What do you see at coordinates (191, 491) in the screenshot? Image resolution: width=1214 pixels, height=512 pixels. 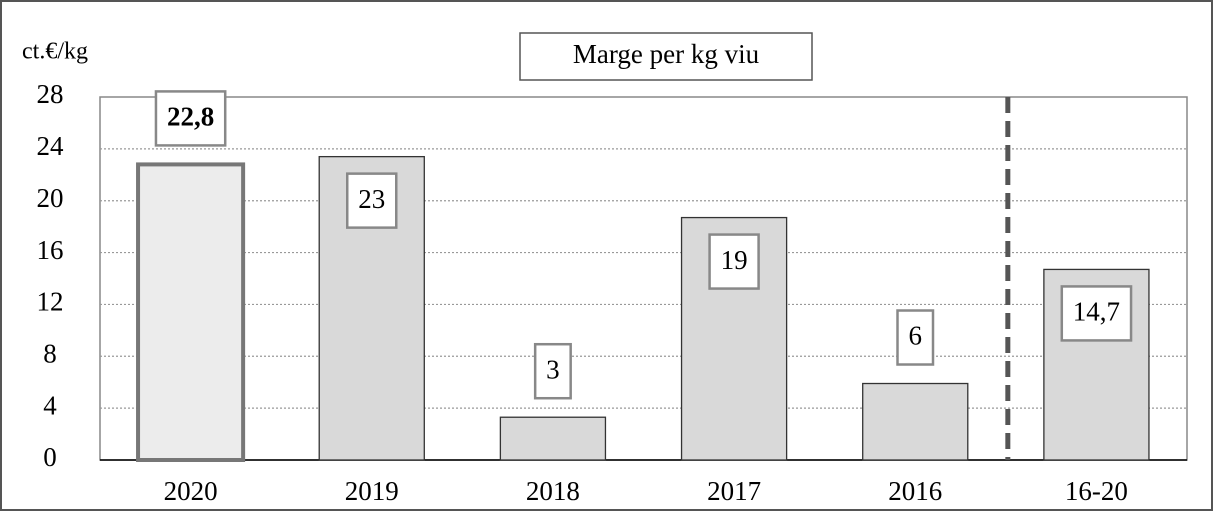 I see `x-tick-label: 2020` at bounding box center [191, 491].